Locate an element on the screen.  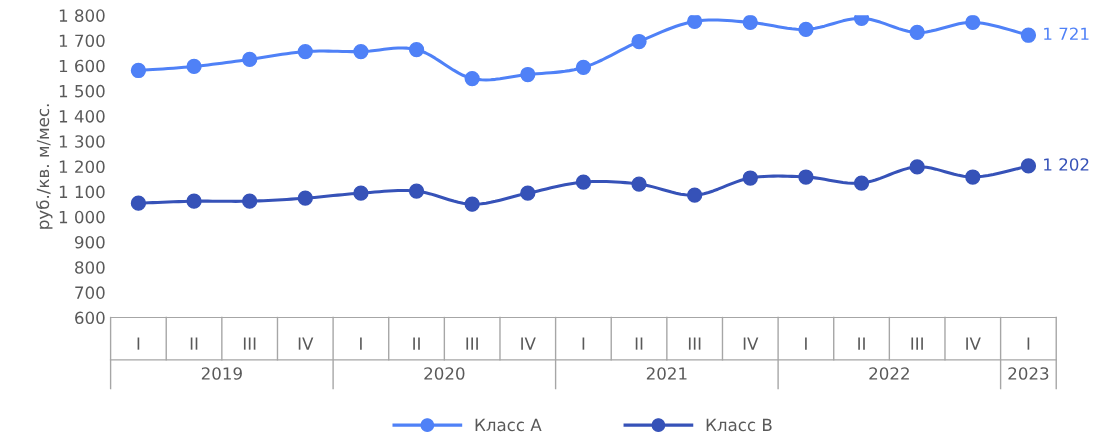
text: 2023 is located at coordinates (1028, 373).